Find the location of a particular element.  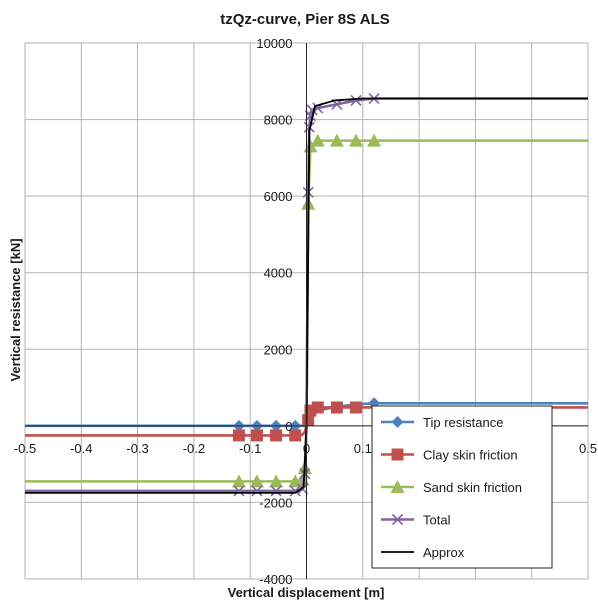

x-tick-label: -0.5 is located at coordinates (25, 448).